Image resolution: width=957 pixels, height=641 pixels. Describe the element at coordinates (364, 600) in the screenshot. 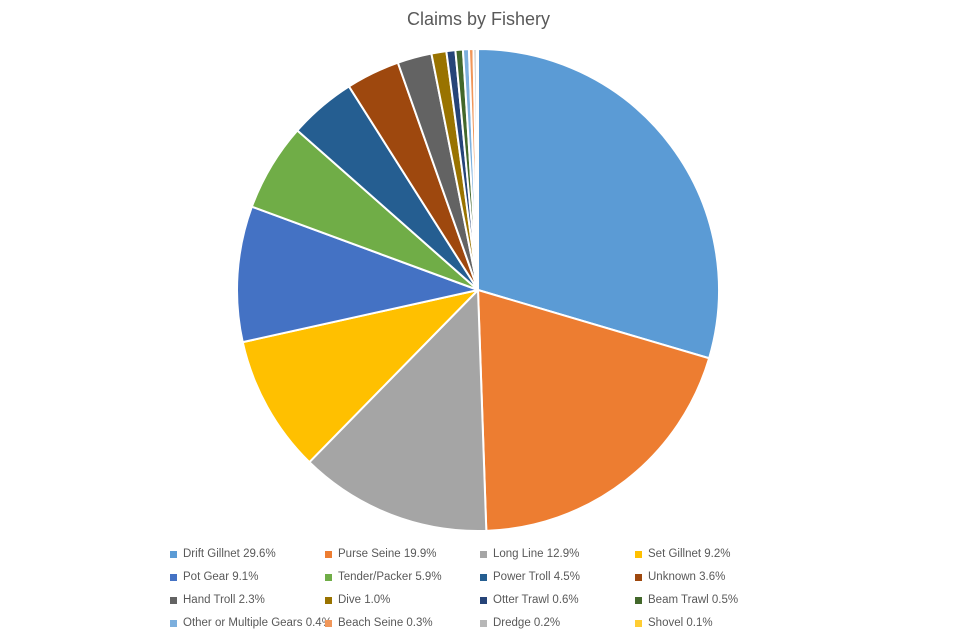

I see `legend-label: Dive 1.0%` at that location.